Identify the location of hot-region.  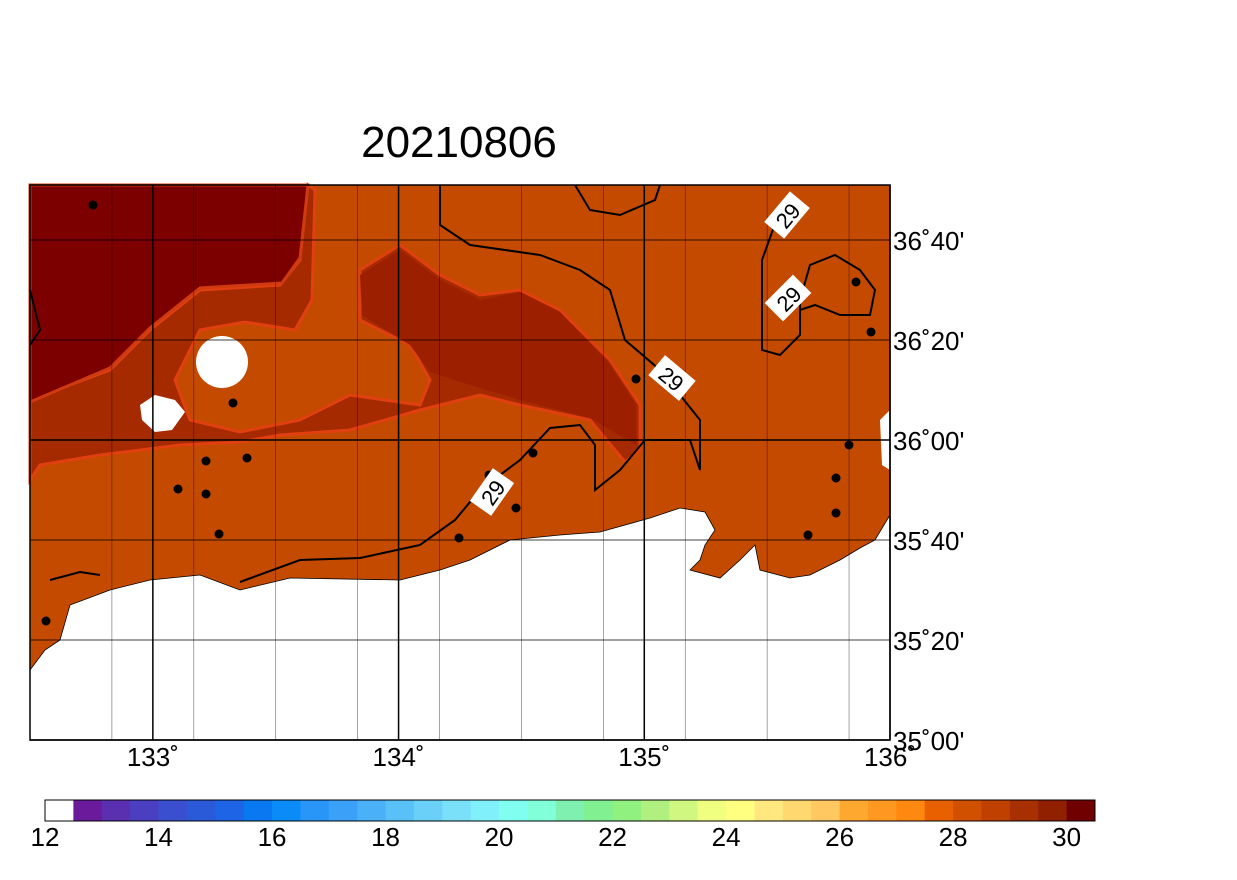
(169, 294).